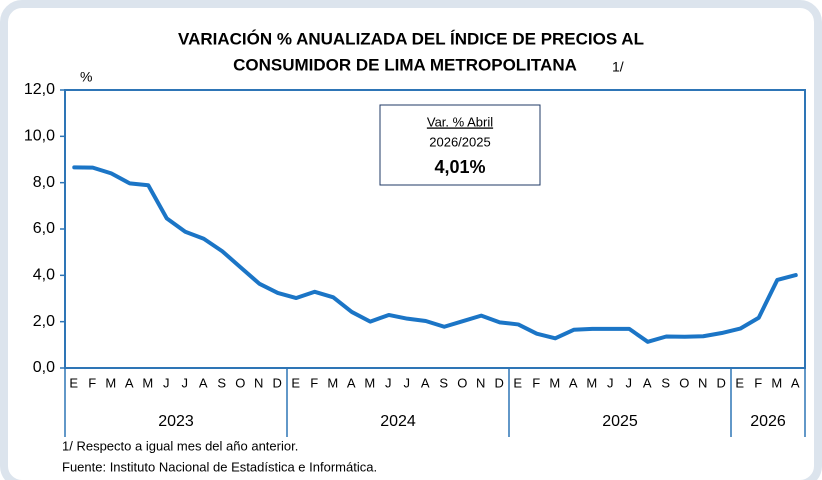  What do you see at coordinates (460, 121) in the screenshot?
I see `annotation-text: Var. % Abril` at bounding box center [460, 121].